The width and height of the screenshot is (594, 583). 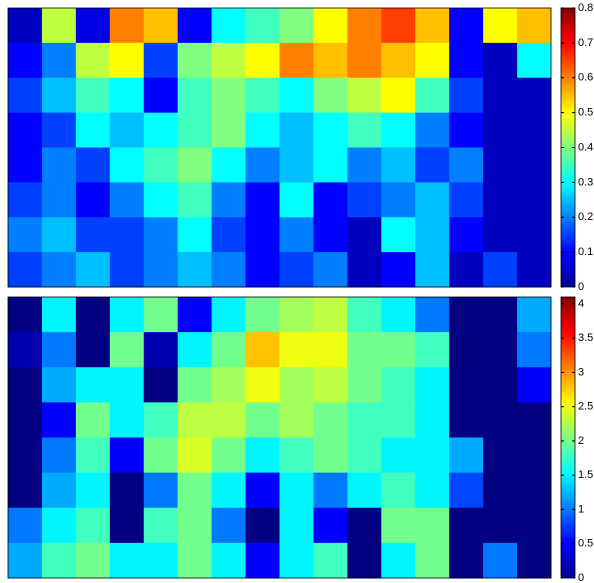 I want to click on colorbar-tick-label: 1.5, so click(x=585, y=475).